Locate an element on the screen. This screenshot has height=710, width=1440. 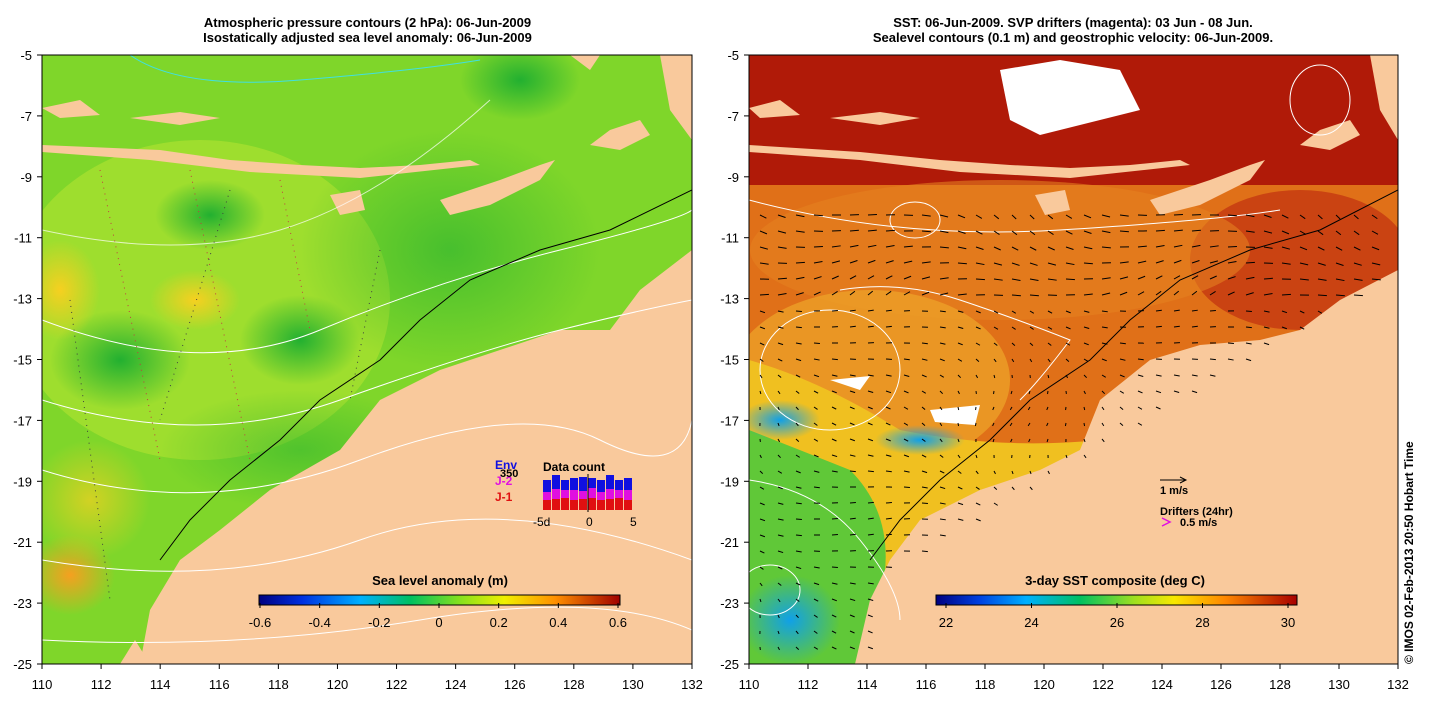
inset-tick-minus5: -5d is located at coordinates (541, 522).